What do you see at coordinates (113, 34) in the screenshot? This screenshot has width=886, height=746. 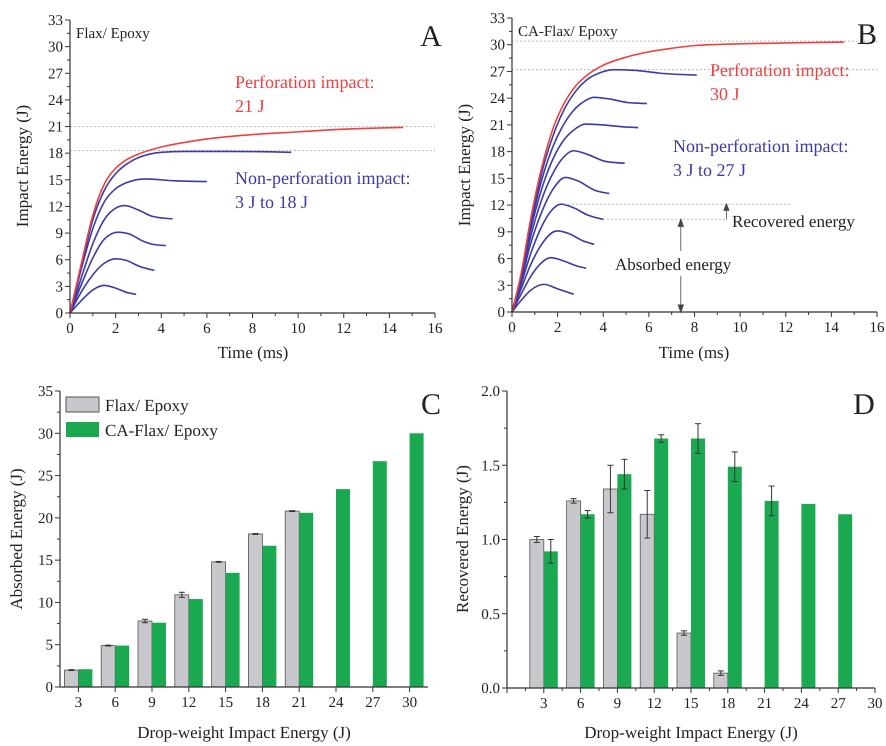 I see `chart-title: Flax/ Epoxy` at bounding box center [113, 34].